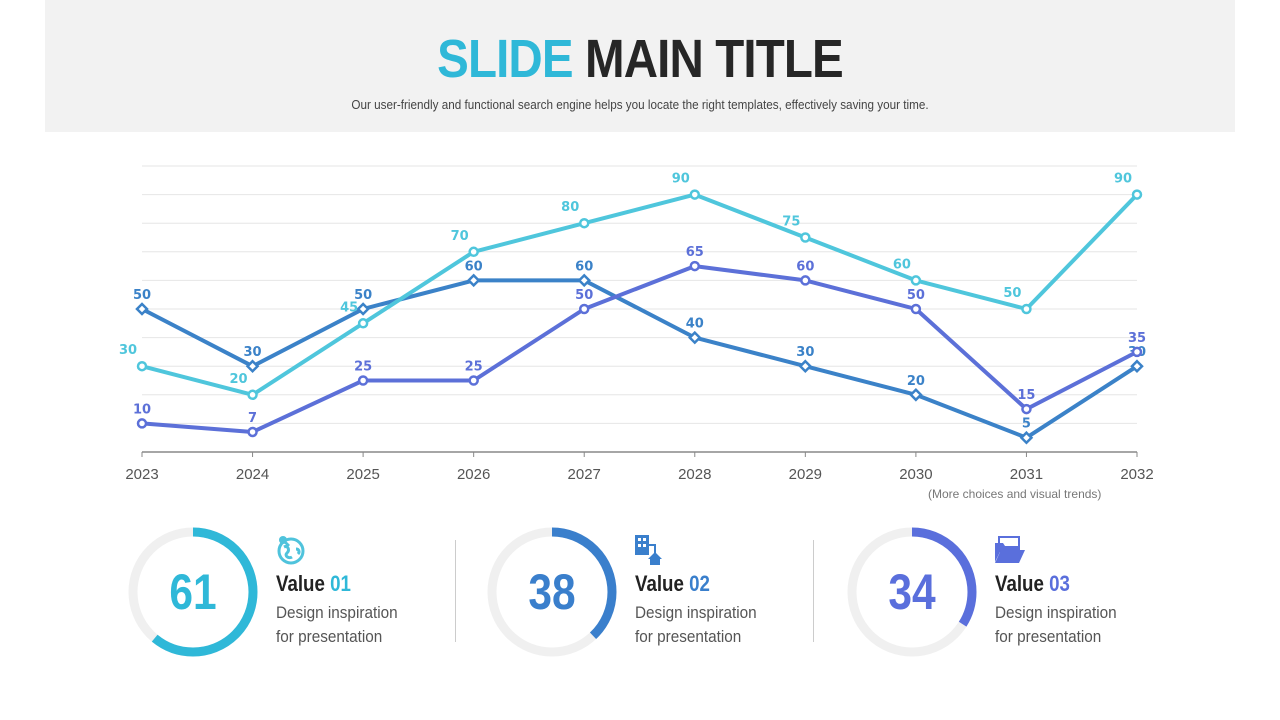 The height and width of the screenshot is (720, 1280). What do you see at coordinates (915, 474) in the screenshot?
I see `x-tick-label: 2030` at bounding box center [915, 474].